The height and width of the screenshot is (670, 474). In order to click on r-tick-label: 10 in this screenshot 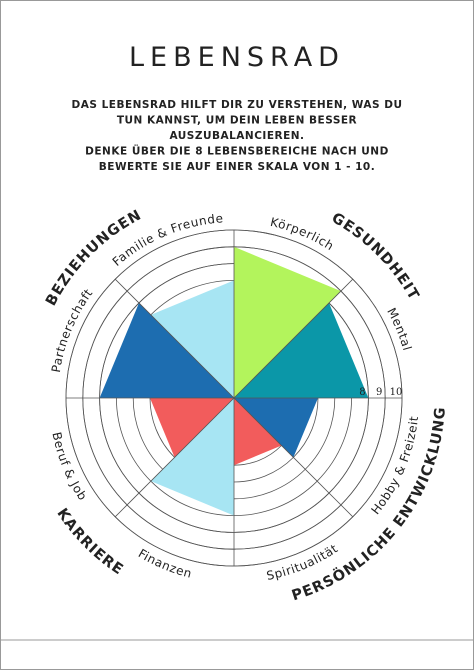, I will do `click(396, 392)`.